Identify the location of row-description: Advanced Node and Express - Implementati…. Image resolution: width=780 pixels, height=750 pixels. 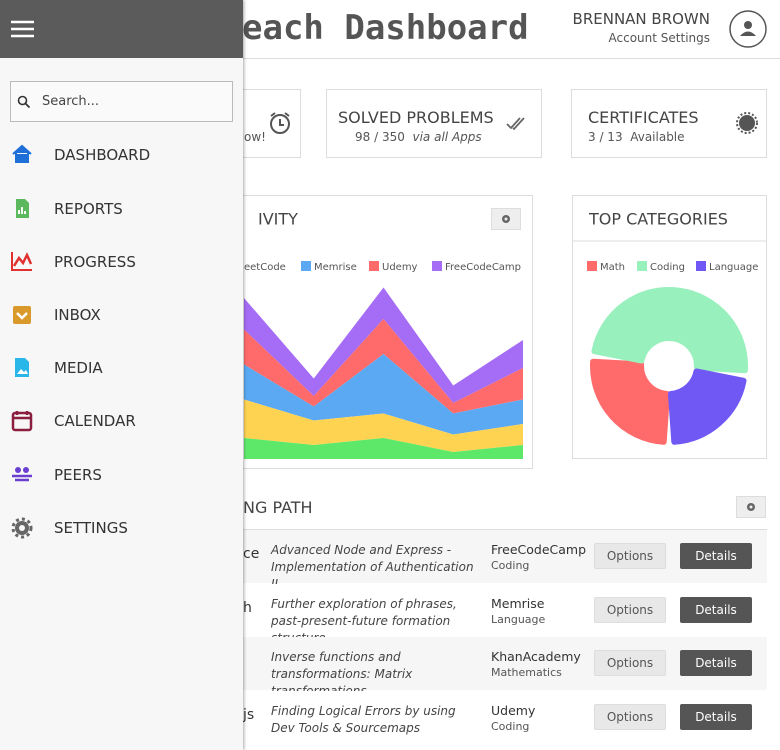
(372, 567).